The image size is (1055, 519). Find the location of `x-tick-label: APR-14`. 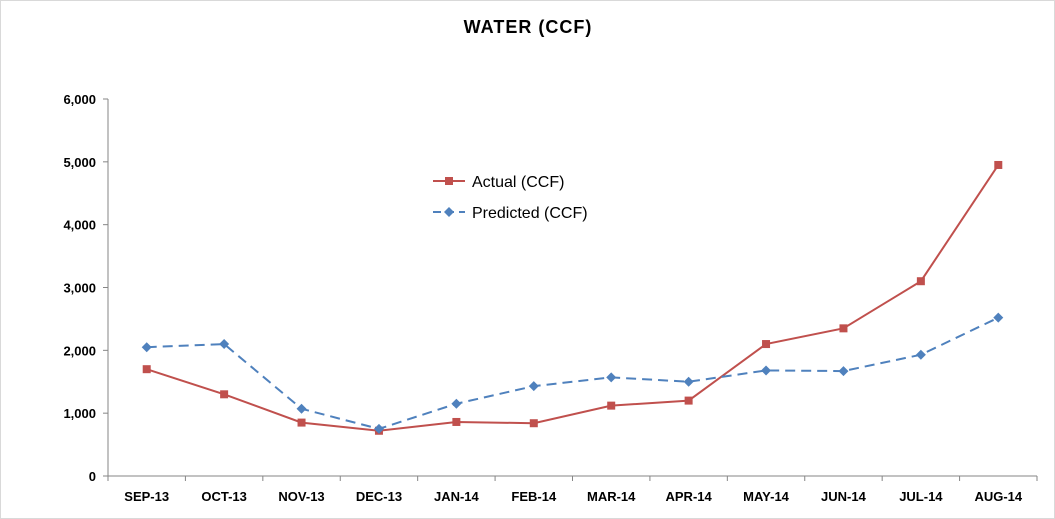

x-tick-label: APR-14 is located at coordinates (689, 496).